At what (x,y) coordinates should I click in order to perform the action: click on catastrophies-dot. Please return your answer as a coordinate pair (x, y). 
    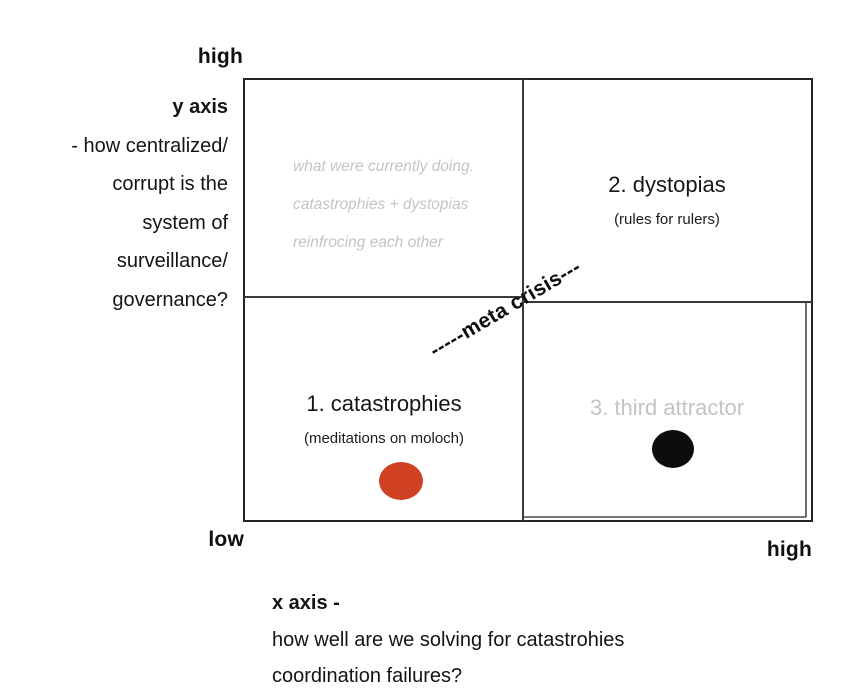
    Looking at the image, I should click on (401, 481).